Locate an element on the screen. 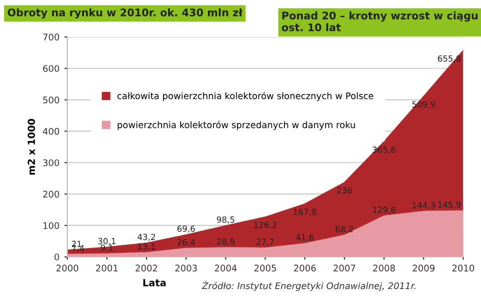 The width and height of the screenshot is (481, 298). y-tick-label: 500 is located at coordinates (51, 100).